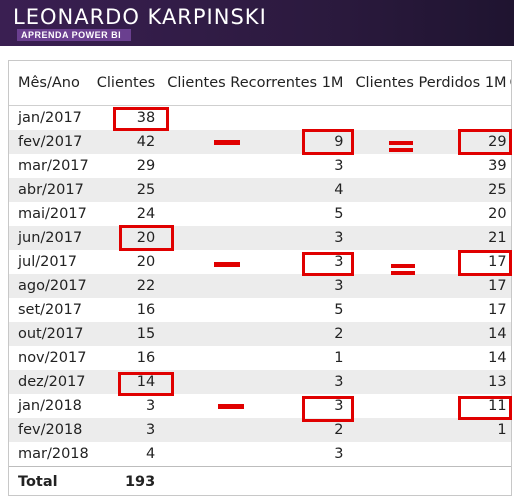 The width and height of the screenshot is (514, 498). Describe the element at coordinates (53, 166) in the screenshot. I see `cell-month: mar/2017` at that location.